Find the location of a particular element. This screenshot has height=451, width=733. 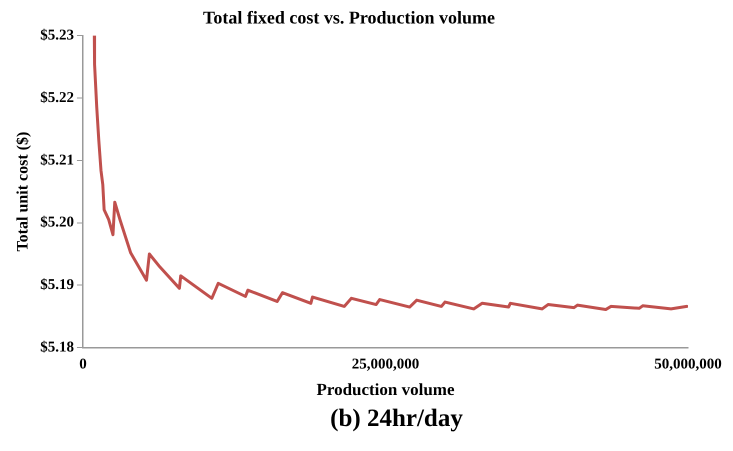

y-tick-label: $5.22 is located at coordinates (57, 98).